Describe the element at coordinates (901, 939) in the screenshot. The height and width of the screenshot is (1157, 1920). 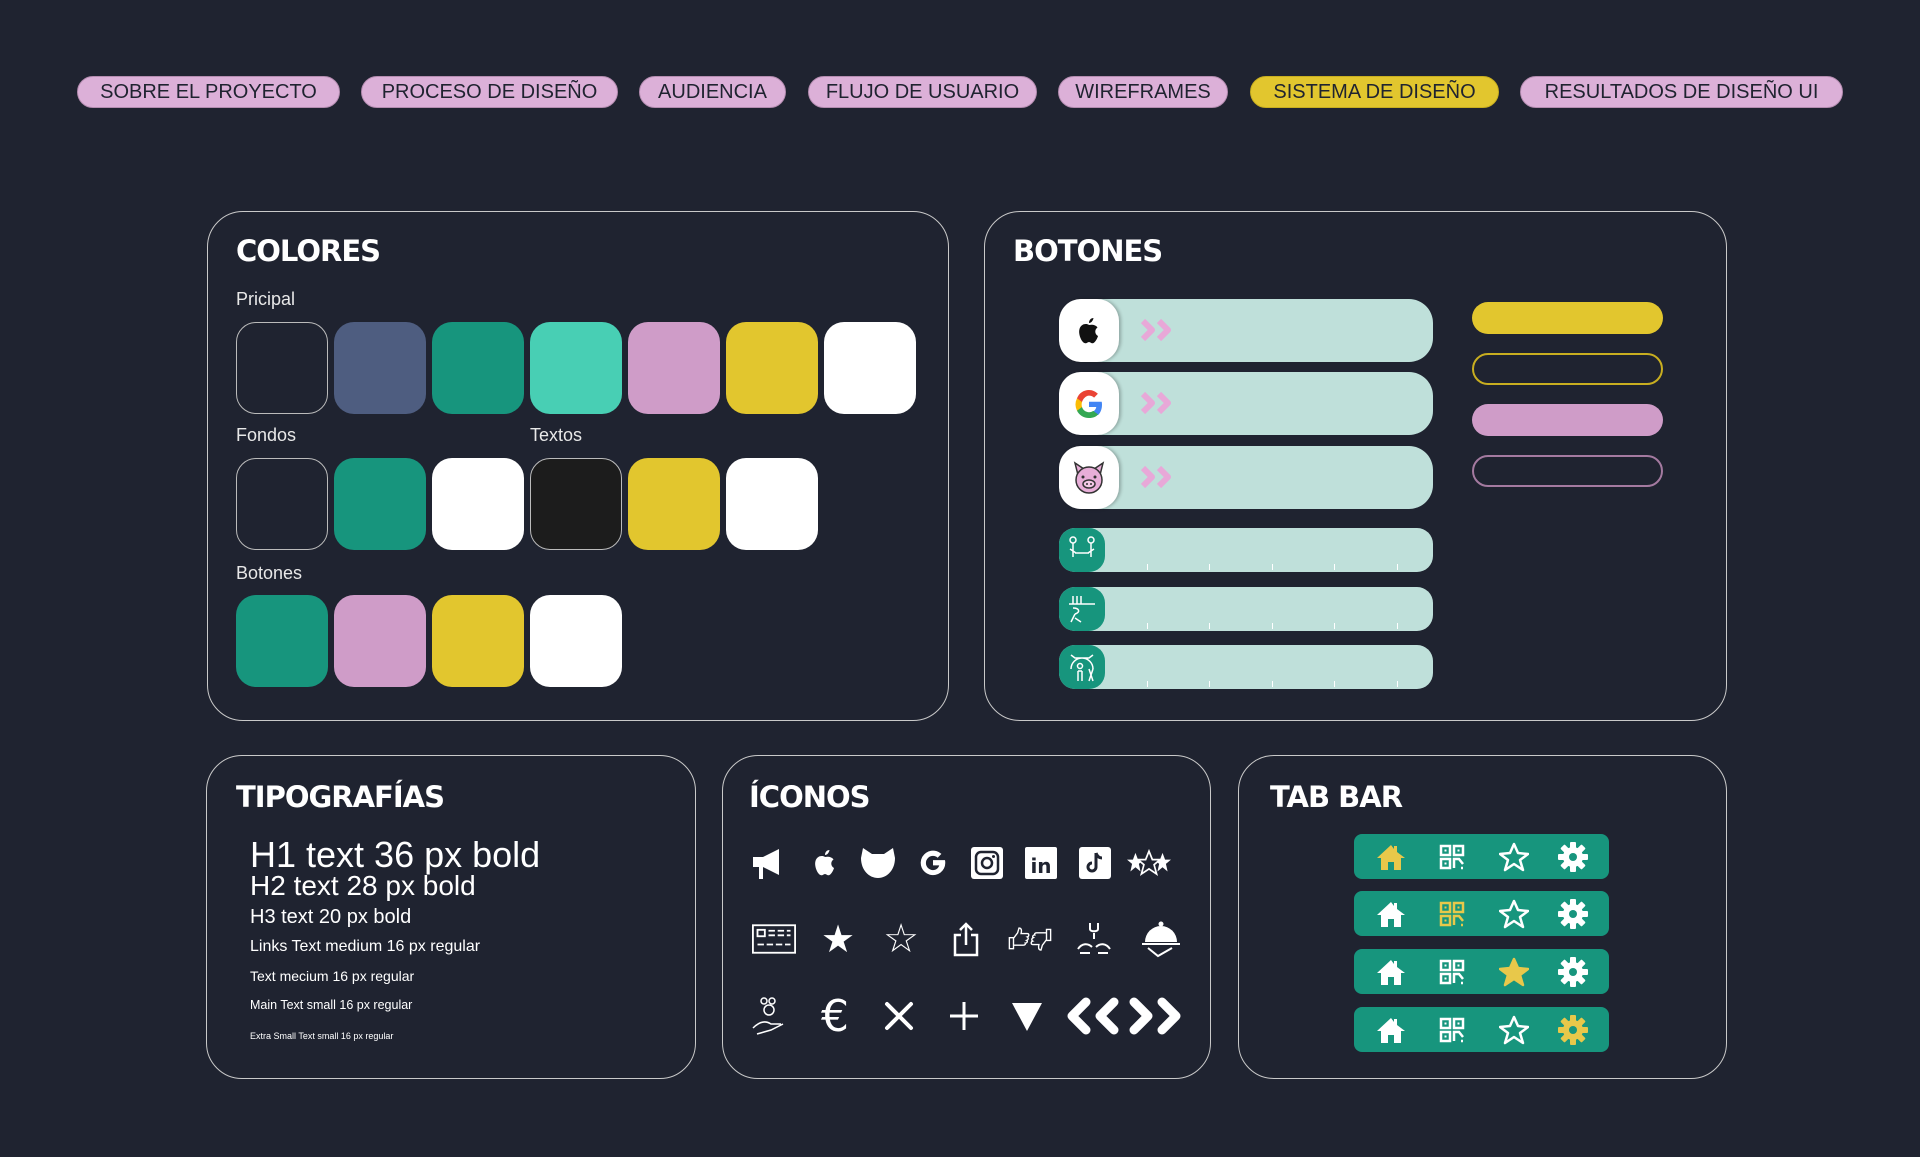
I see `star-outline-icon: ☆` at that location.